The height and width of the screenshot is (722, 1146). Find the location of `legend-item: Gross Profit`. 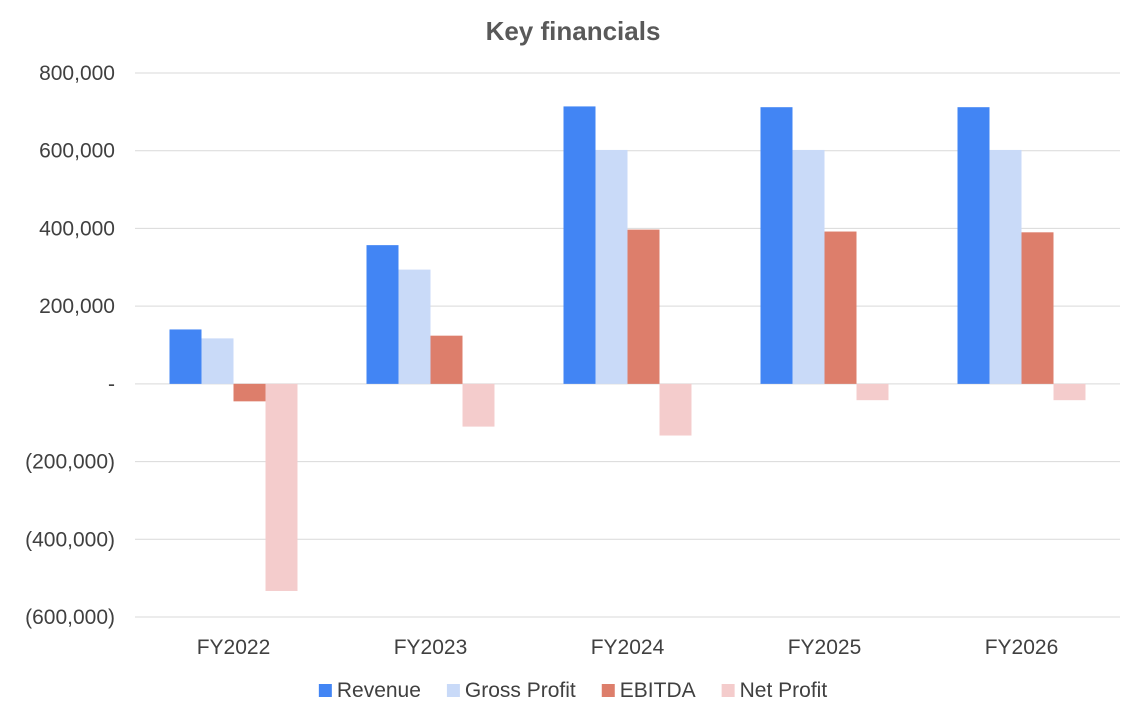

legend-item: Gross Profit is located at coordinates (511, 690).